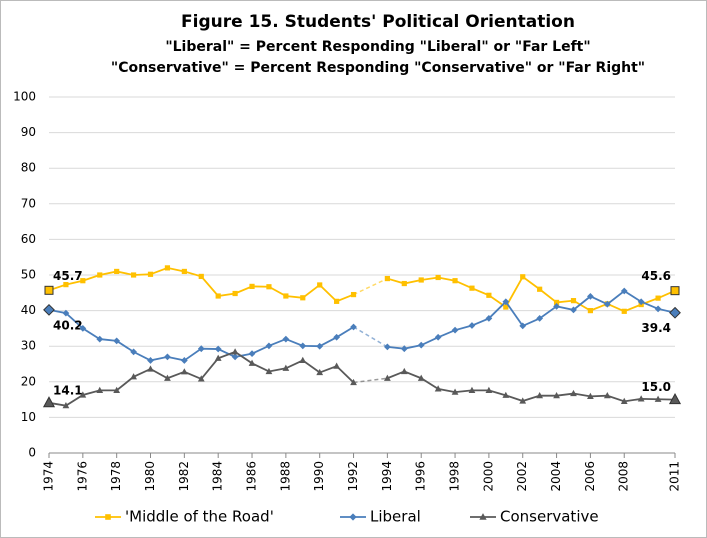  What do you see at coordinates (488, 476) in the screenshot?
I see `x-tick-label: 2000` at bounding box center [488, 476].